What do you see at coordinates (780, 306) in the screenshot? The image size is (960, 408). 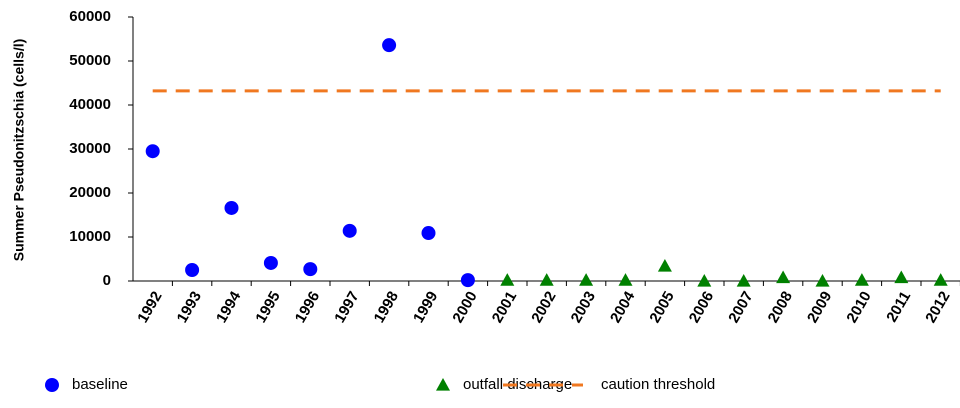 I see `x-tick-label: 2008` at bounding box center [780, 306].